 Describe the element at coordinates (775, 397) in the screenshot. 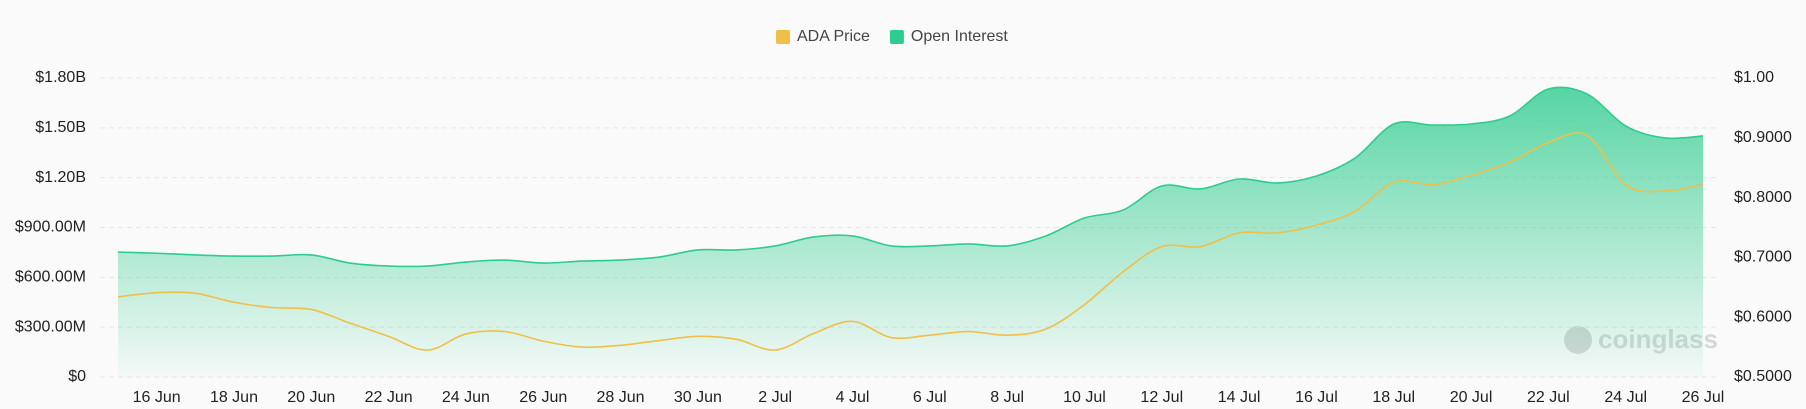

I see `x-tick-label: 2 Jul` at that location.